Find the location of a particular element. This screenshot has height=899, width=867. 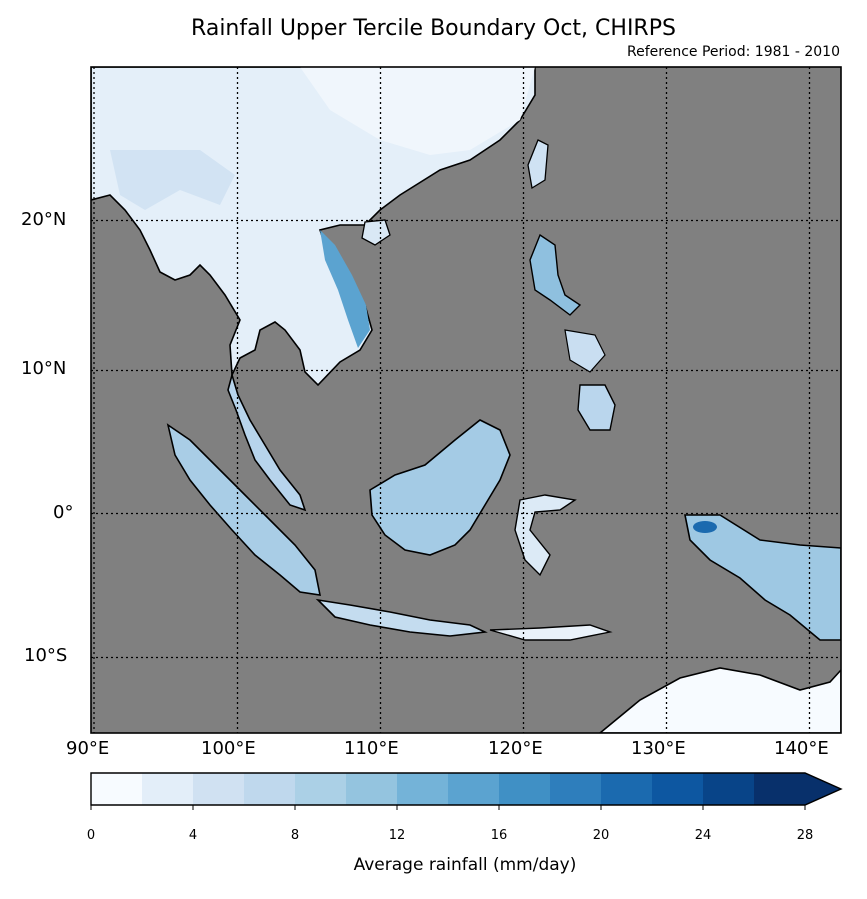

land-mindanao is located at coordinates (596, 407).